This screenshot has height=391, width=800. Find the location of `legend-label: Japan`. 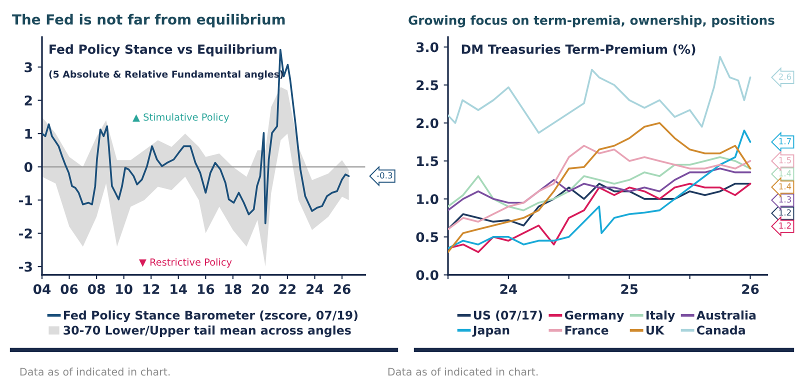

legend-label: Japan is located at coordinates (491, 331).